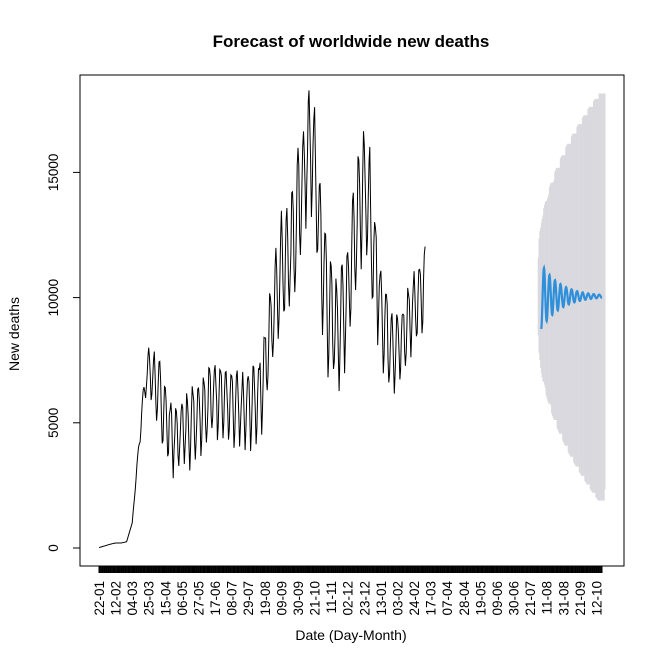 The width and height of the screenshot is (664, 664). Describe the element at coordinates (63, 353) in the screenshot. I see `y-axis: 0 5000 10000 15000` at that location.